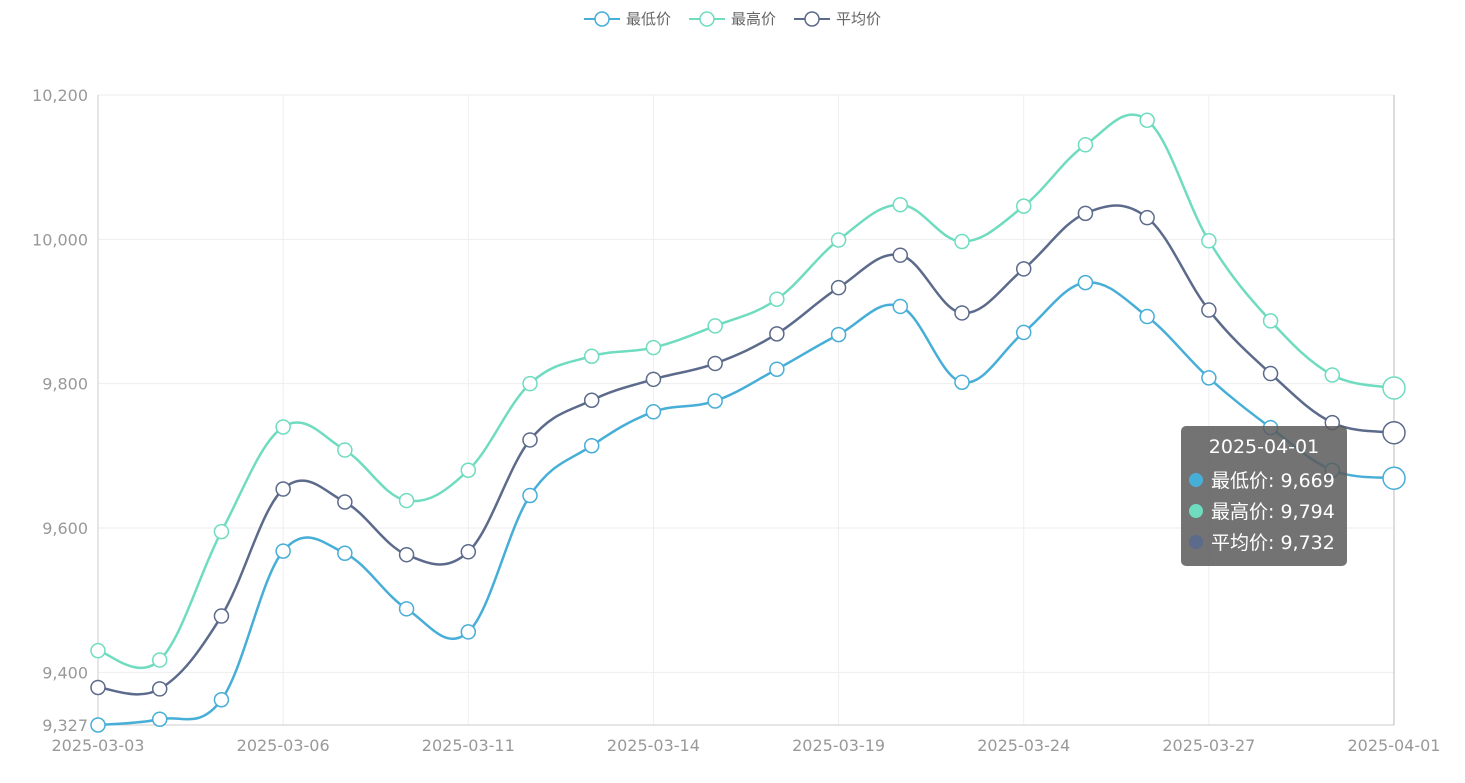 Image resolution: width=1465 pixels, height=783 pixels. I want to click on y-tick-label: 10,200, so click(60, 95).